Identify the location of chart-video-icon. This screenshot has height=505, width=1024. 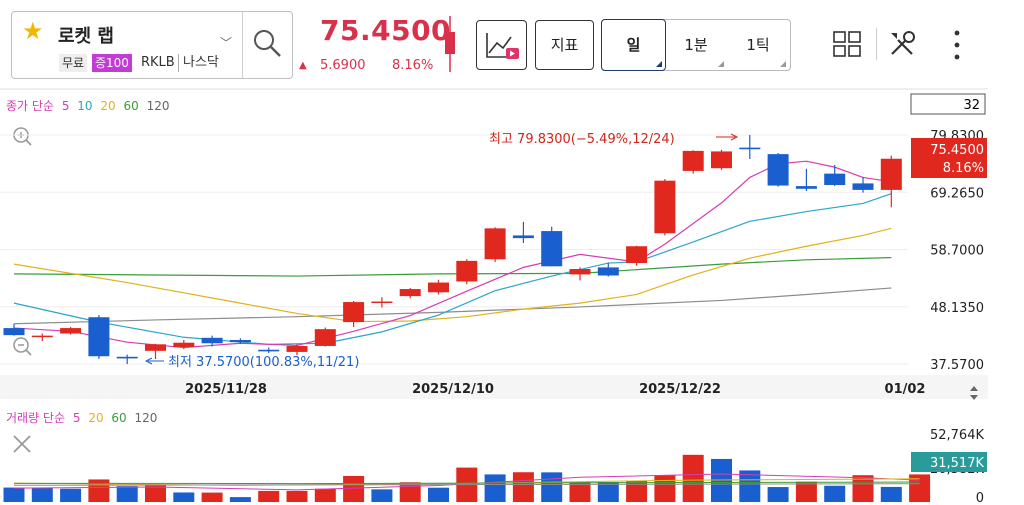
(502, 46).